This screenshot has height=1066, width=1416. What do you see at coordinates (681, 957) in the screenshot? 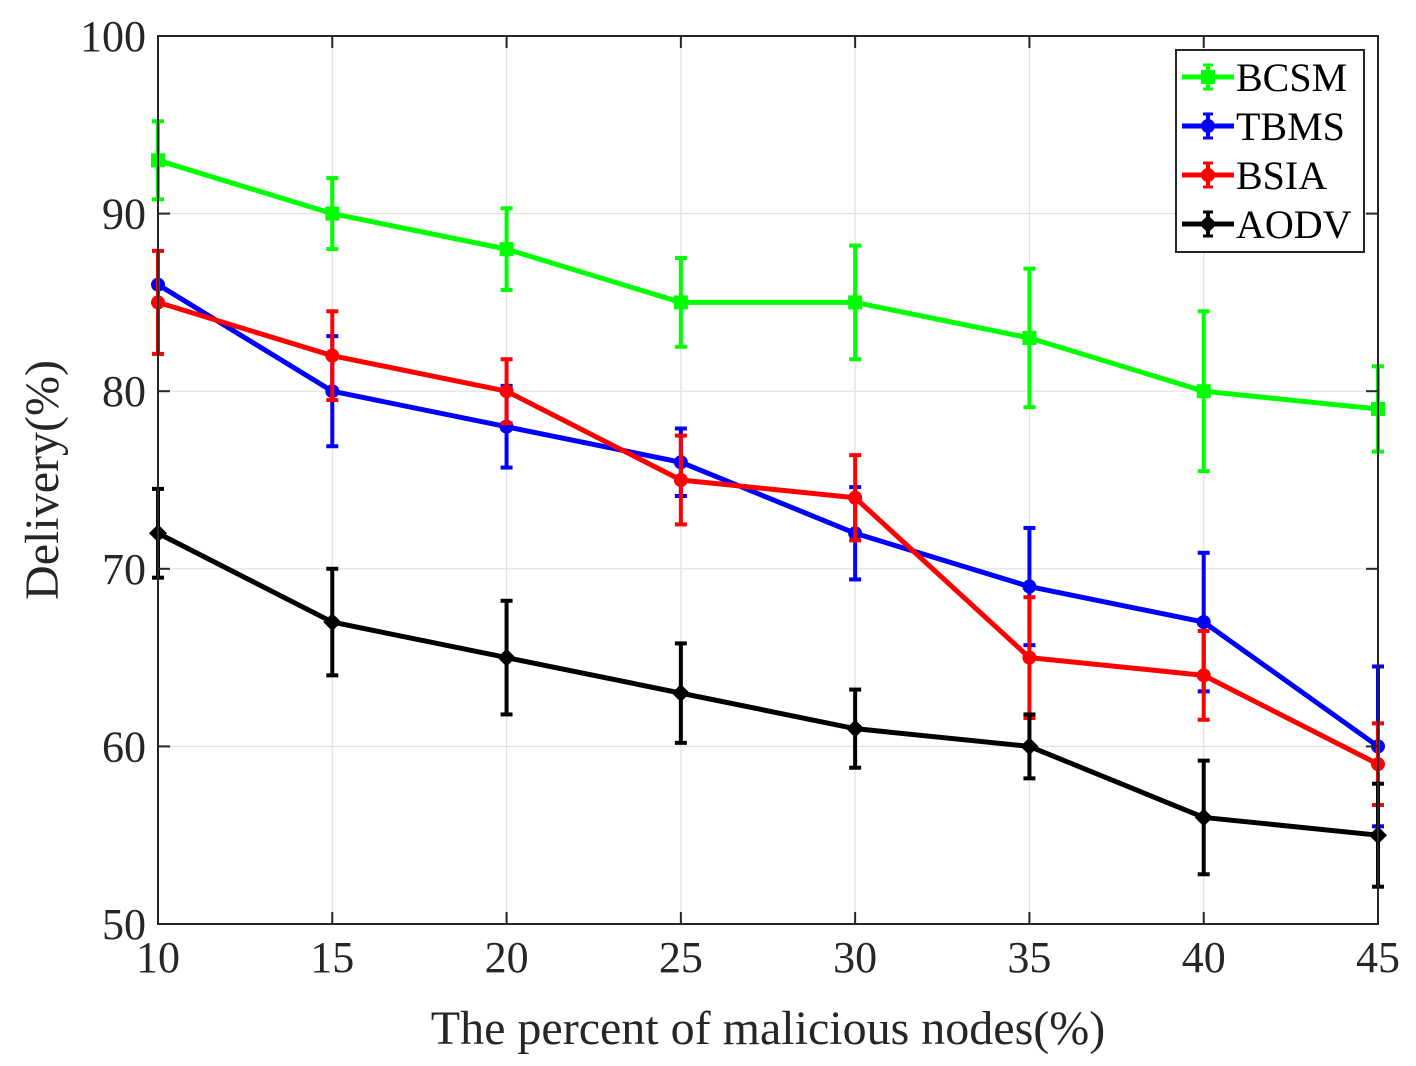
I see `x-tick-label: 25` at bounding box center [681, 957].